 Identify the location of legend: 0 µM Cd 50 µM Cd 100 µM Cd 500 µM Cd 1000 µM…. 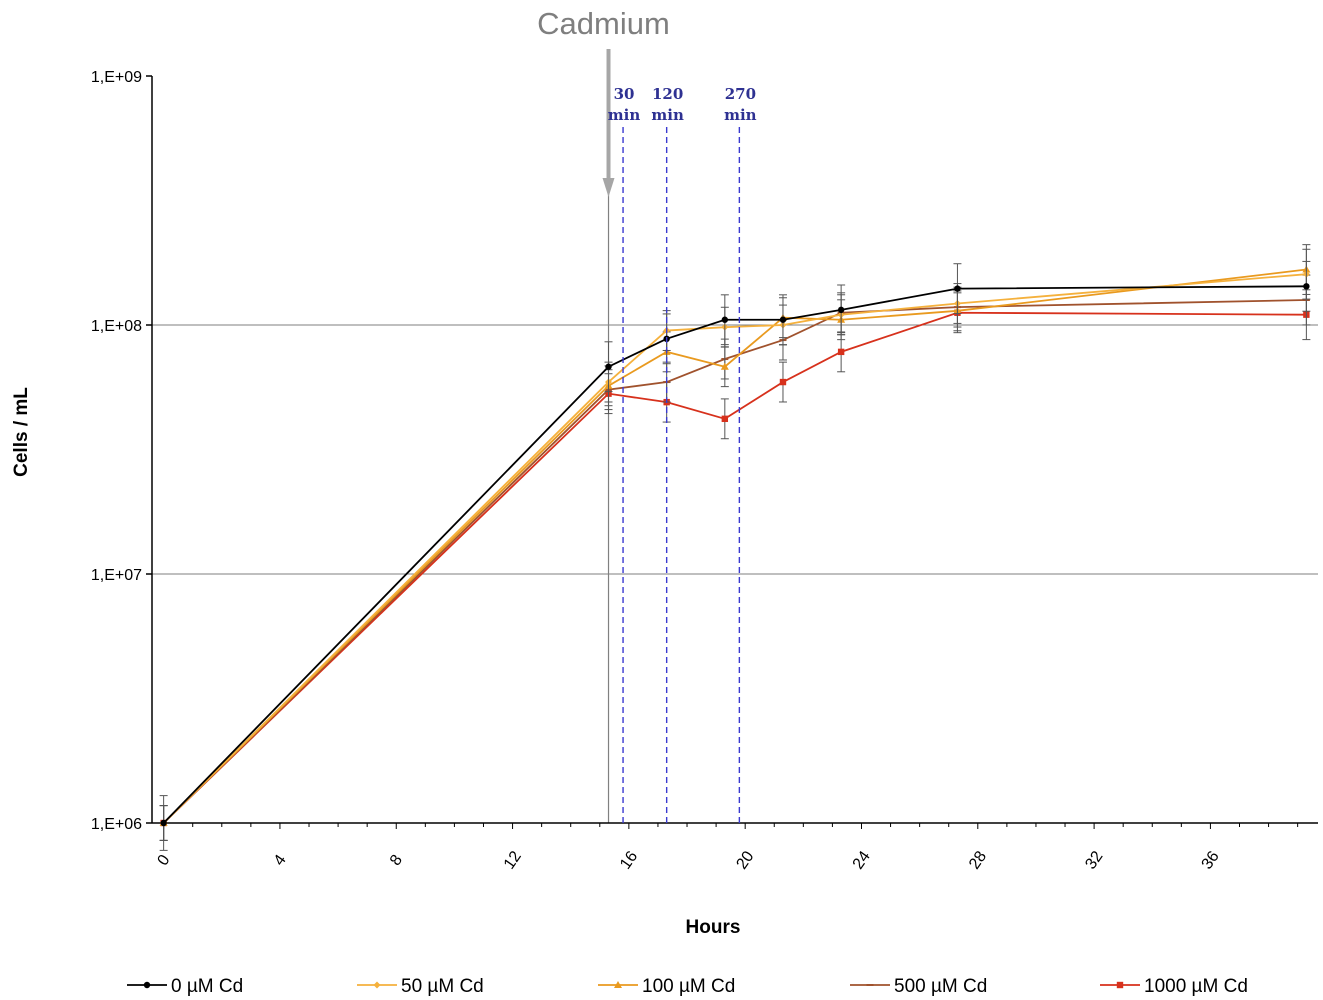
(687, 986).